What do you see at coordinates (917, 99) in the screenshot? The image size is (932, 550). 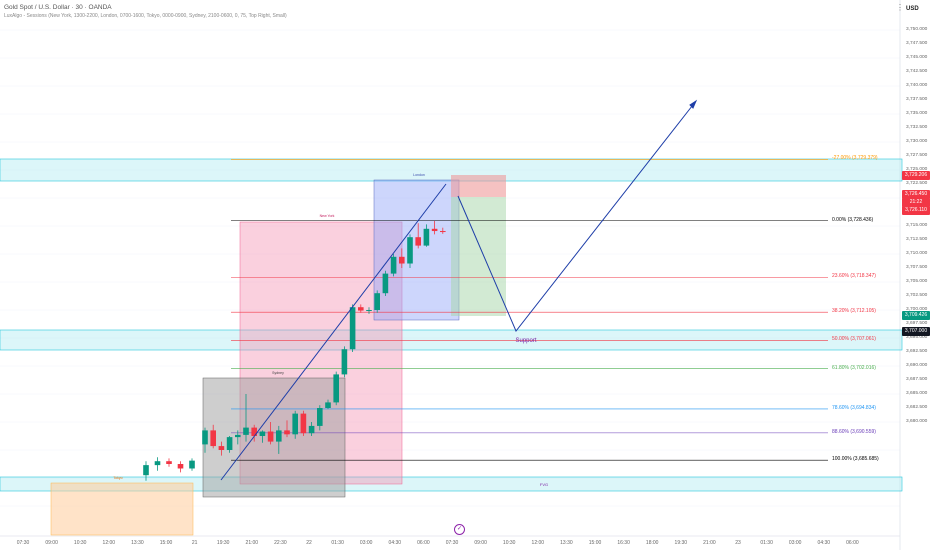 I see `price-axis-label: 3,737.500` at bounding box center [917, 99].